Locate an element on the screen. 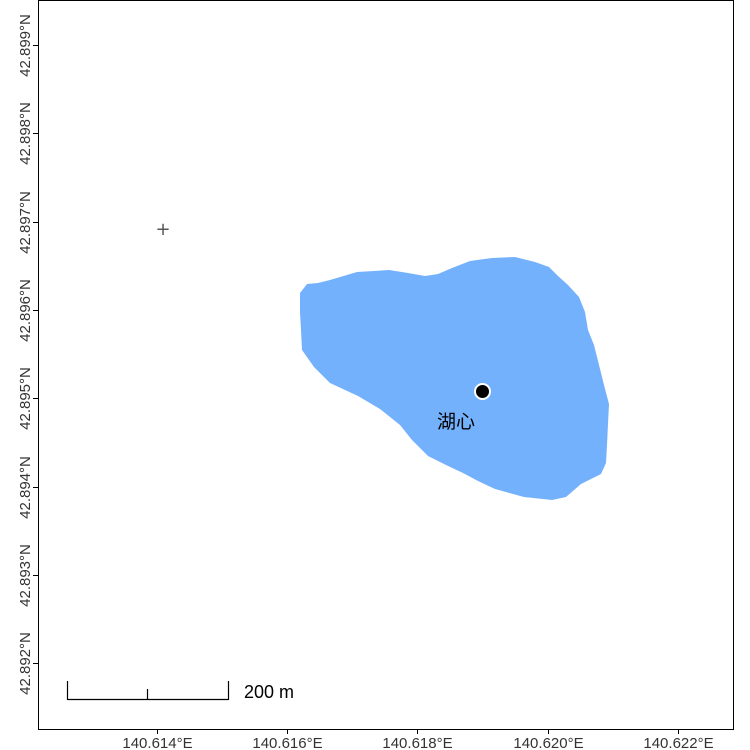 This screenshot has height=750, width=750. x-tick-label: 140.616°E is located at coordinates (287, 742).